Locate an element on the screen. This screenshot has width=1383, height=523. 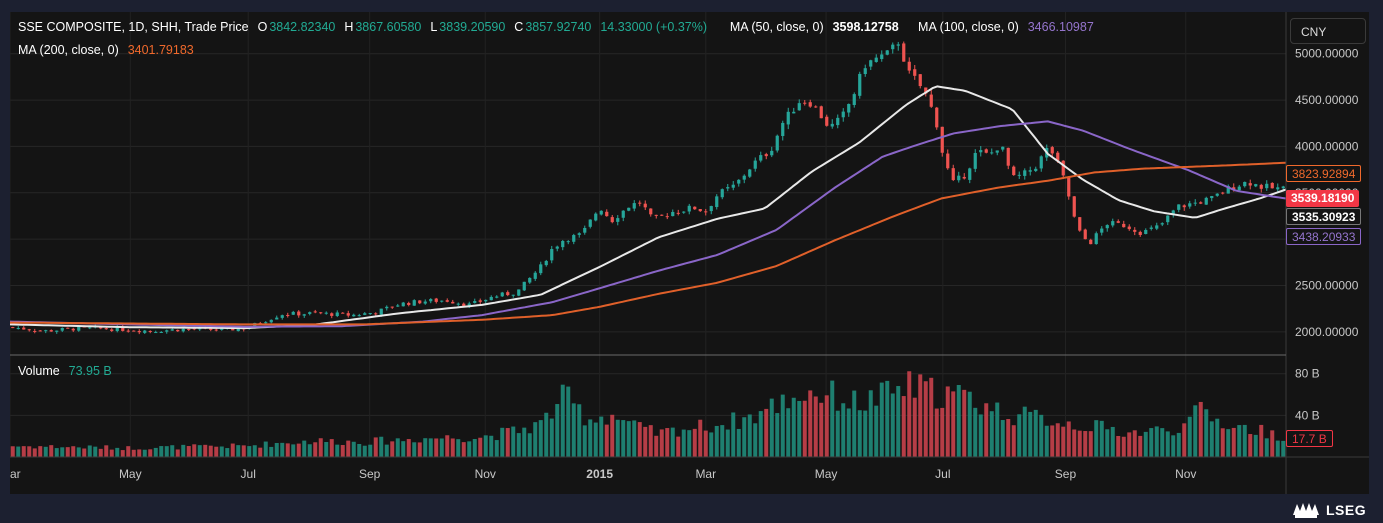
time-tick-label: 2015 is located at coordinates (599, 474).